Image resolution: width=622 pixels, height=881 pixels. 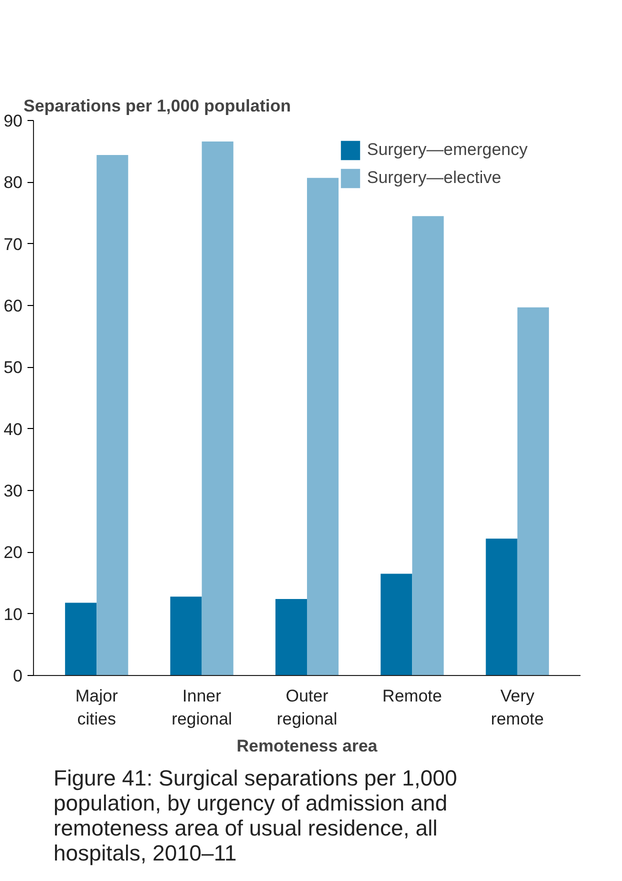 What do you see at coordinates (412, 696) in the screenshot?
I see `x-tick-label: Remote` at bounding box center [412, 696].